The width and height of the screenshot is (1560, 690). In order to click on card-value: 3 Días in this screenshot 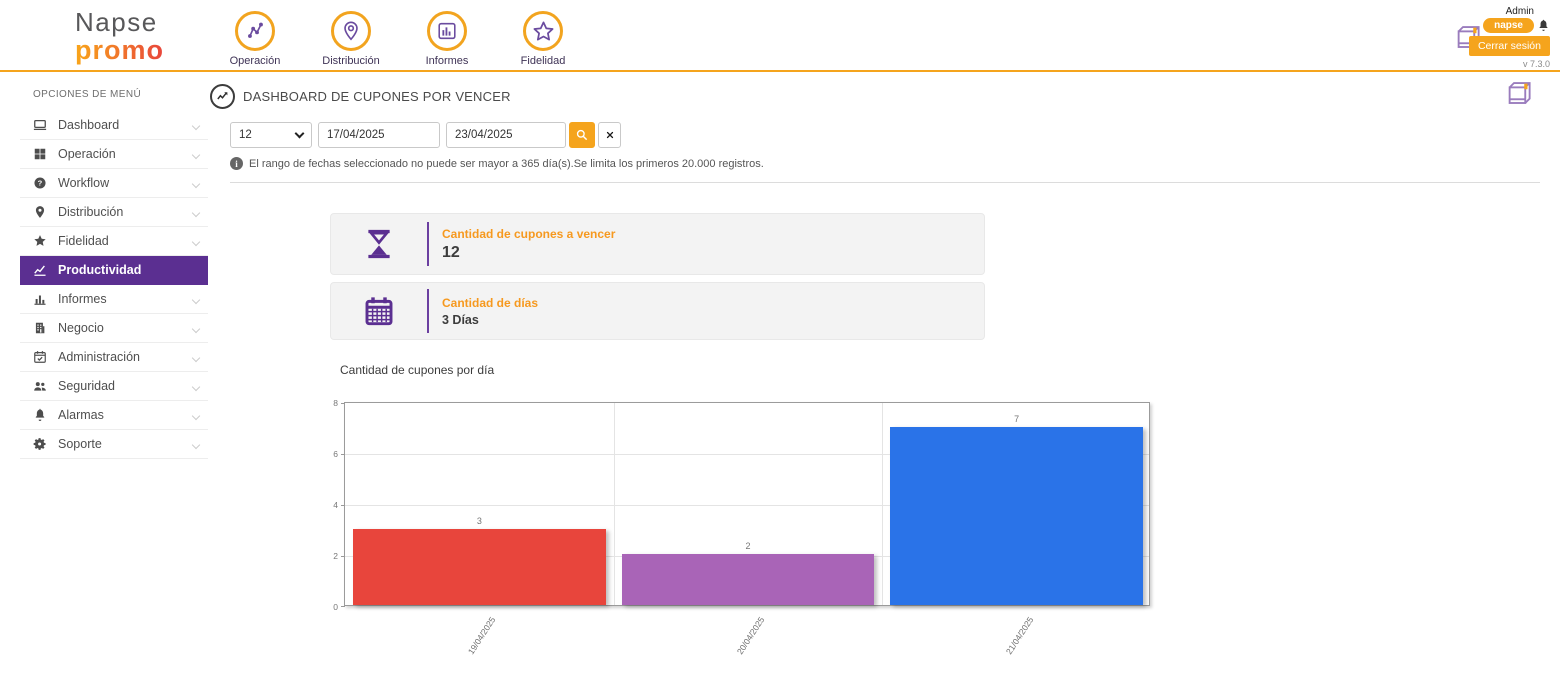, I will do `click(460, 319)`.